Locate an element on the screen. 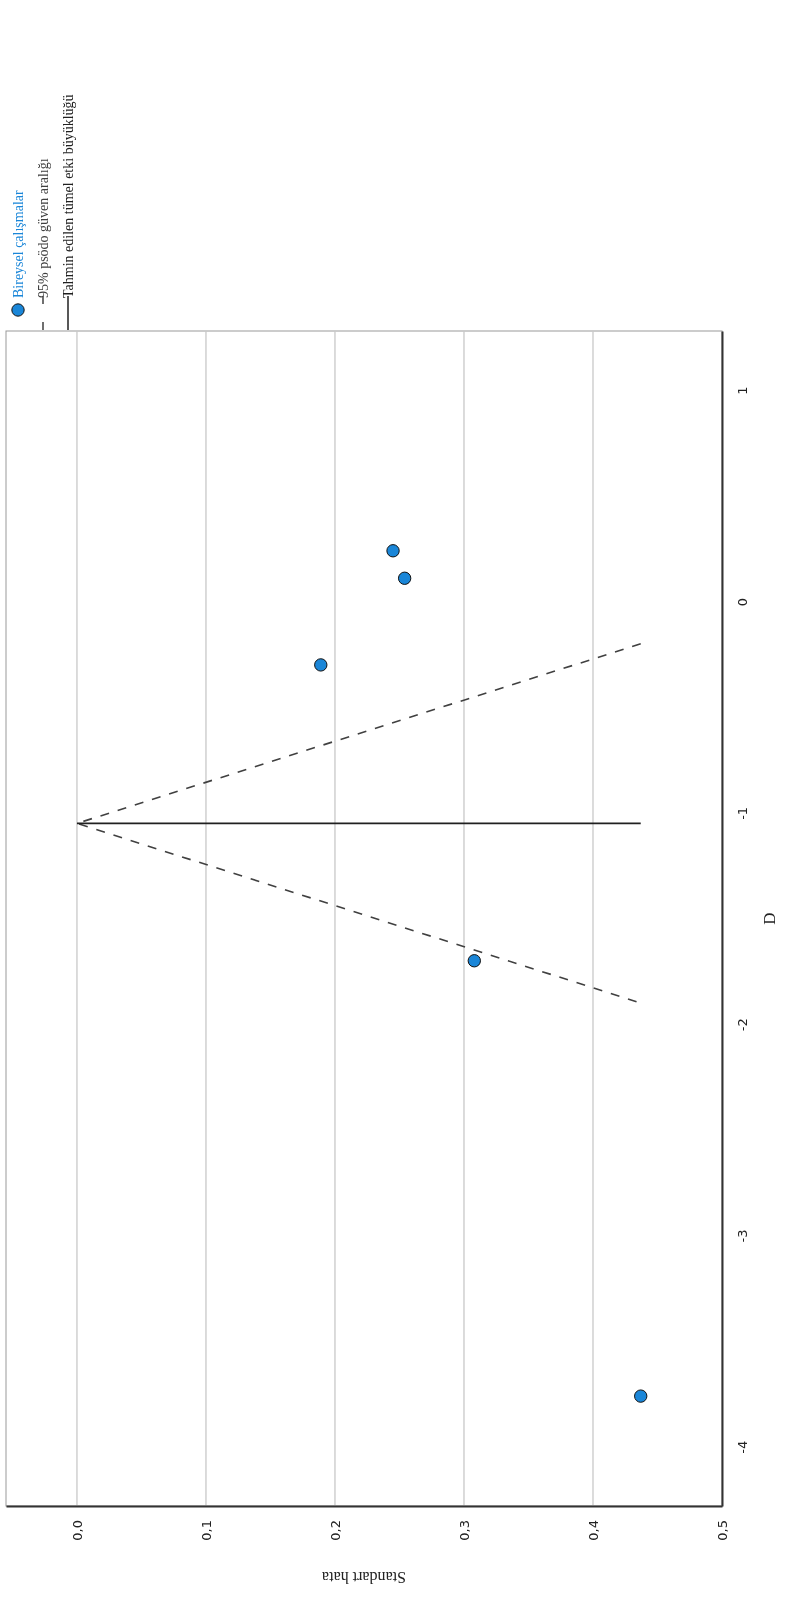 The height and width of the screenshot is (1616, 793). text: Tahmin edilen tümel etki büyüklüğü is located at coordinates (68, 196).